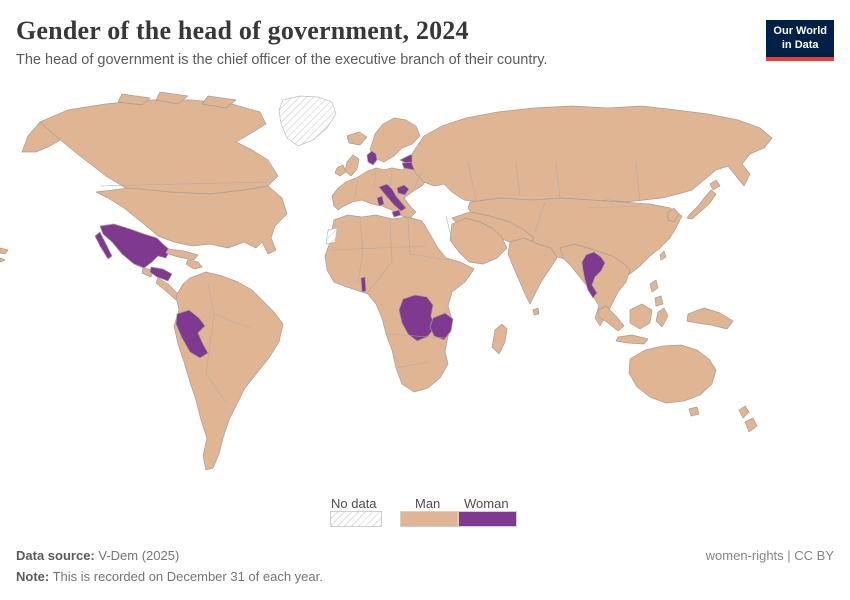  Describe the element at coordinates (139, 555) in the screenshot. I see `data-source-value: V-Dem (2025)` at that location.